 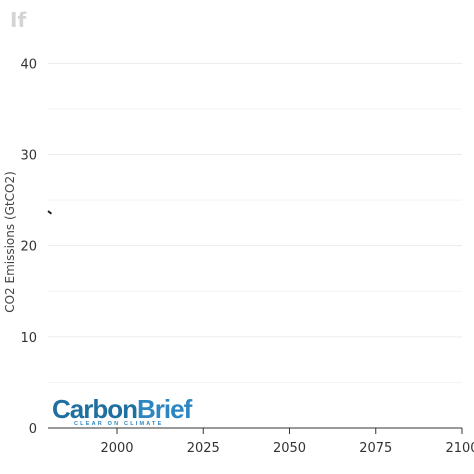 I want to click on x-tick-label-2000: 2000, so click(x=116, y=448).